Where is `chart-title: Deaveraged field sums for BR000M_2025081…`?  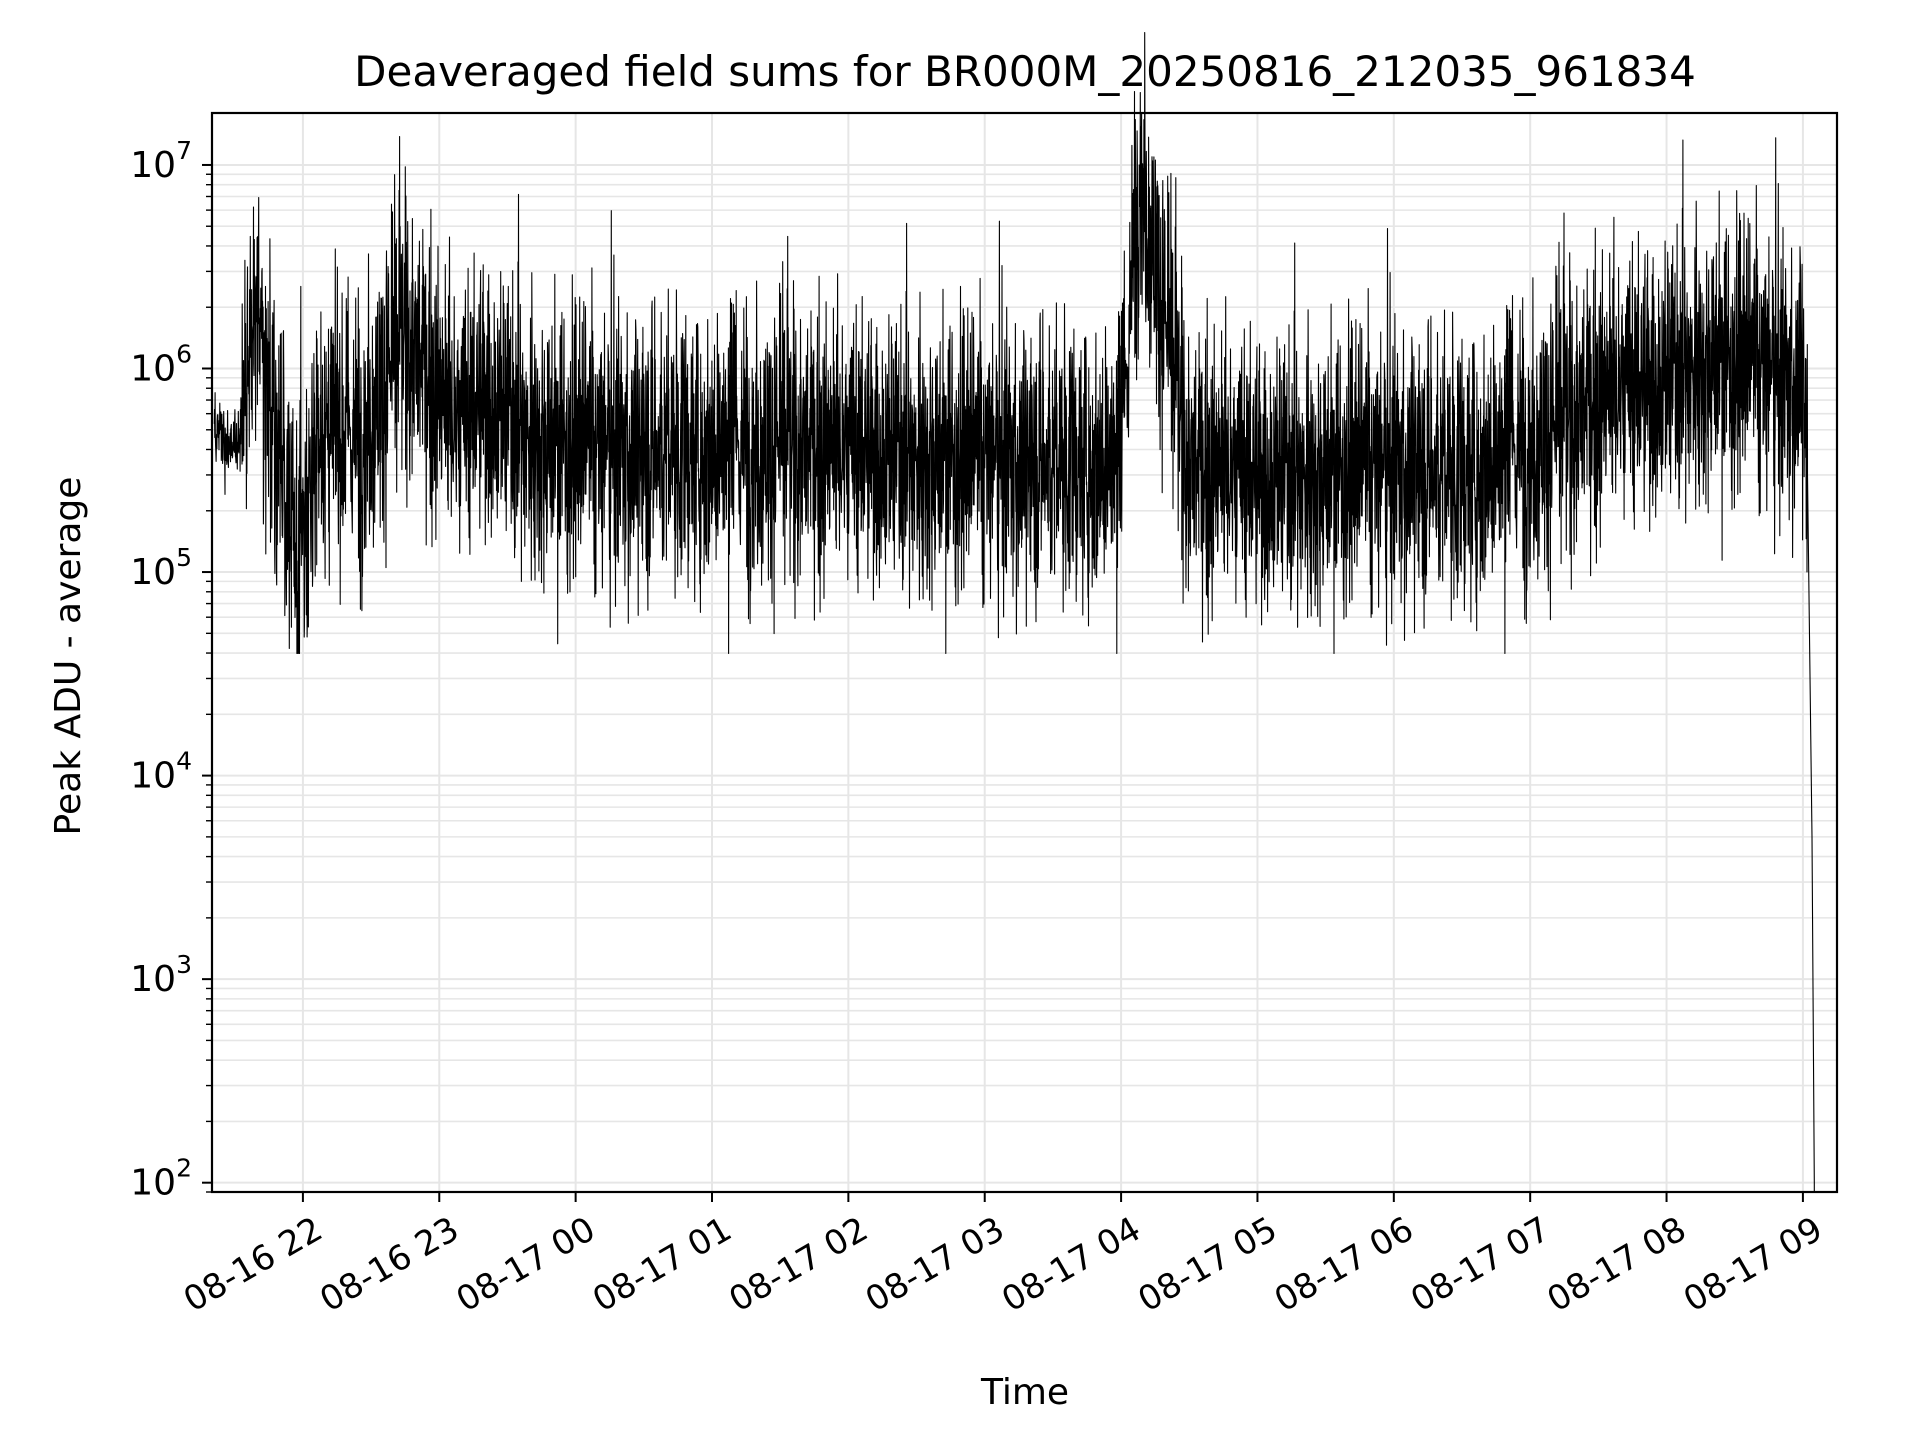 chart-title: Deaveraged field sums for BR000M_2025081… is located at coordinates (1025, 71).